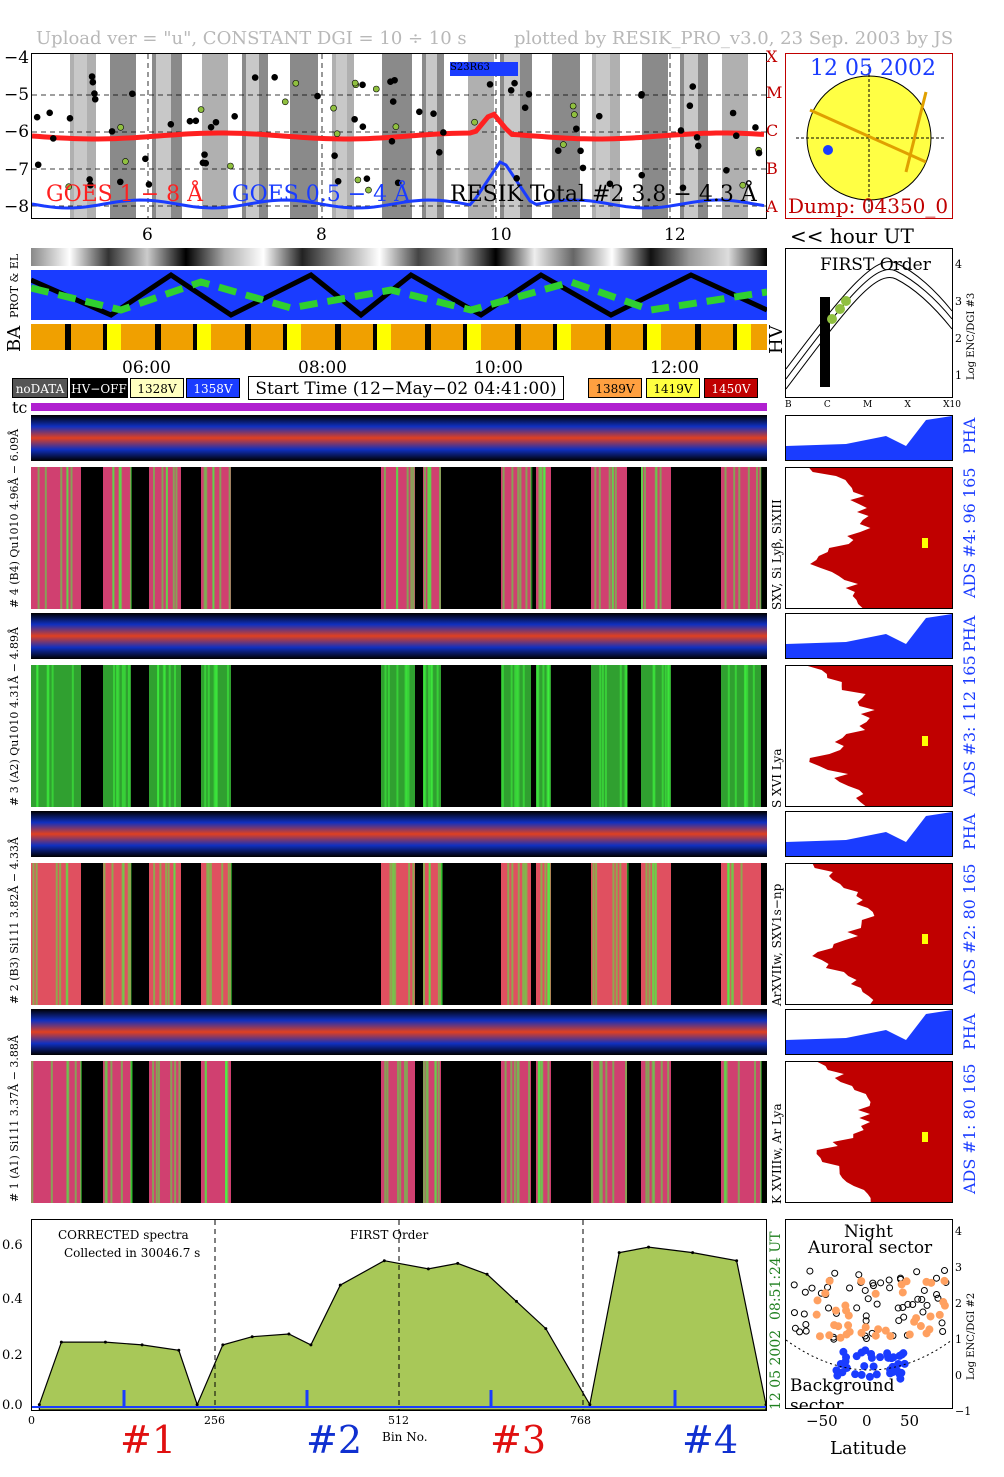 The width and height of the screenshot is (1004, 1477). I want to click on tc-label: tc, so click(20, 407).